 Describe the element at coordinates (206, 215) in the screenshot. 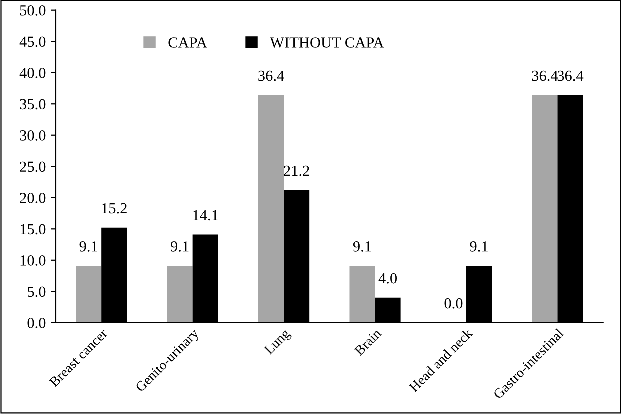

I see `data-label: 14.1` at that location.